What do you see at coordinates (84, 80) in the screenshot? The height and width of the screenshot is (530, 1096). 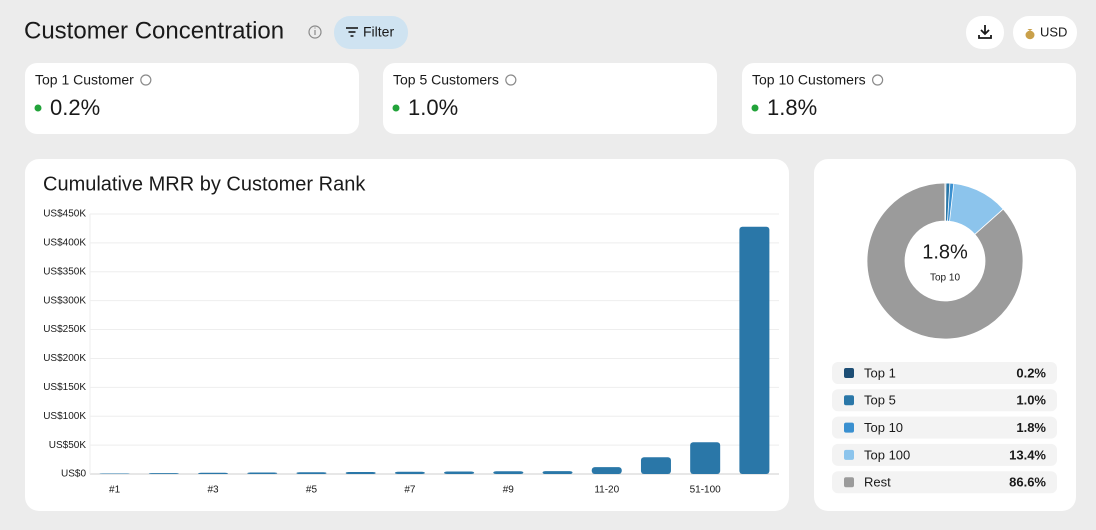 I see `kpi-label: Top 1 Customer` at bounding box center [84, 80].